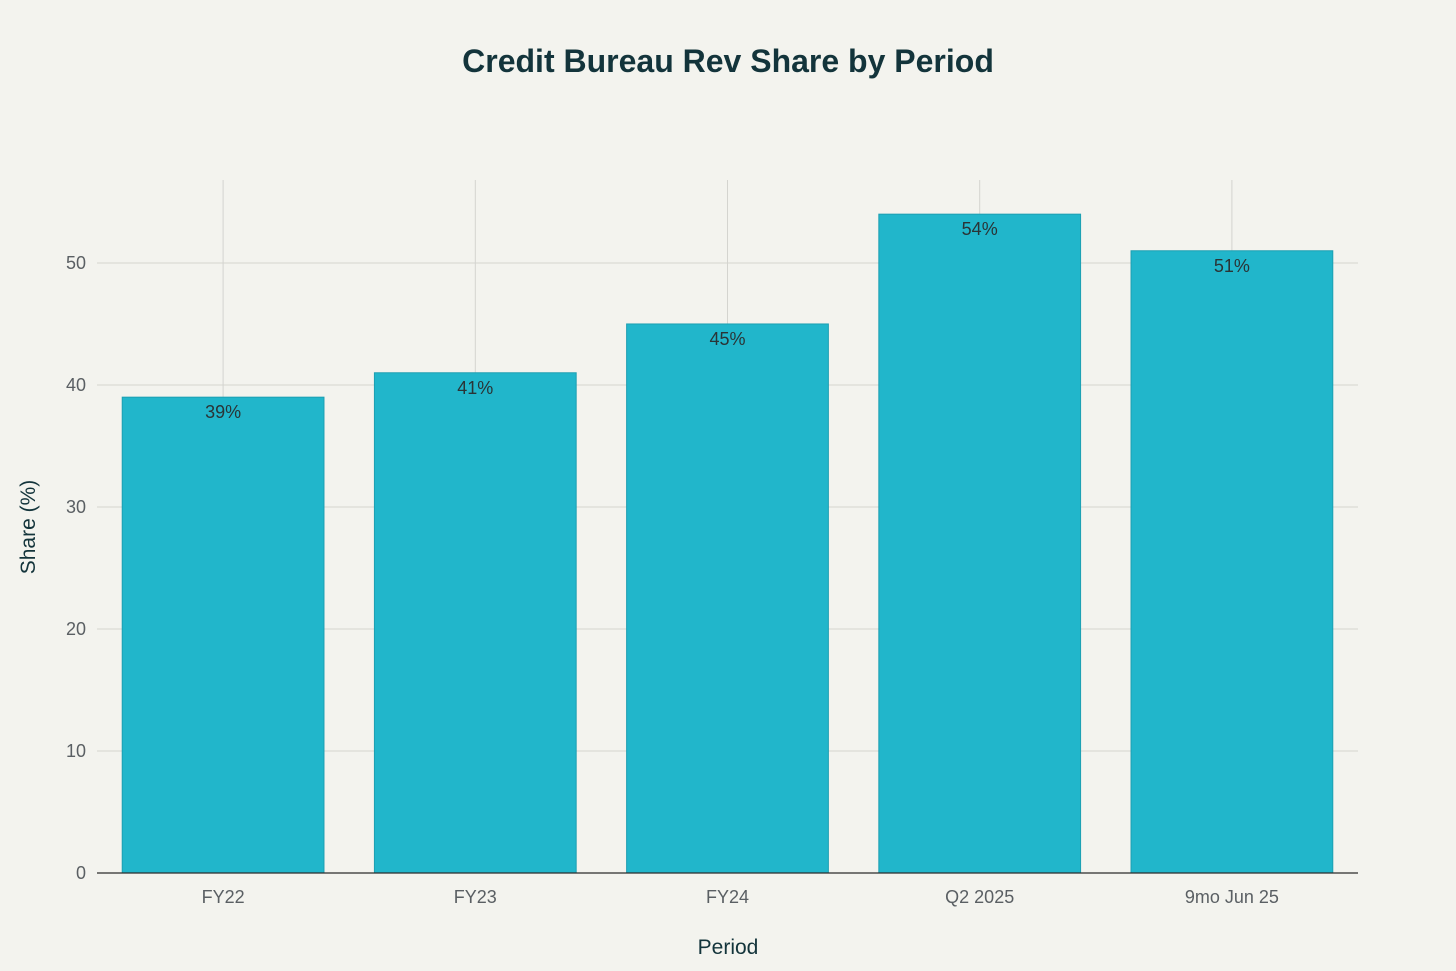 Image resolution: width=1456 pixels, height=971 pixels. Describe the element at coordinates (223, 897) in the screenshot. I see `x-tick-label: FY22` at that location.